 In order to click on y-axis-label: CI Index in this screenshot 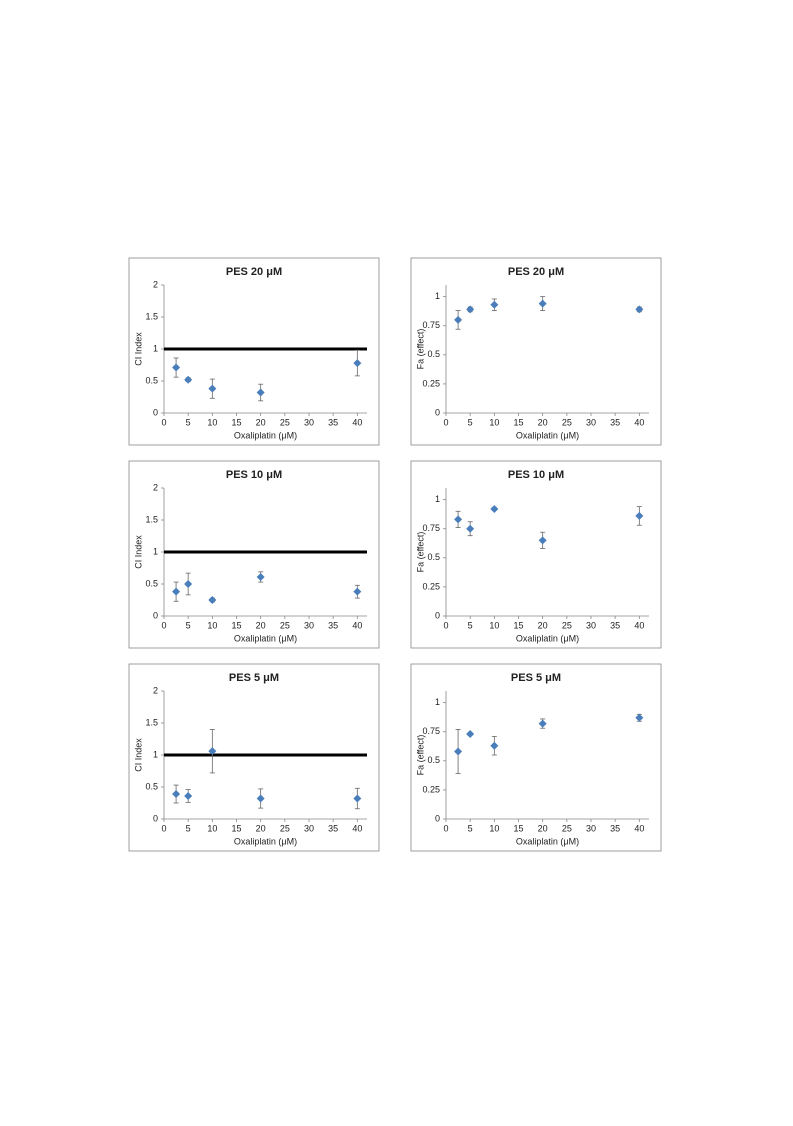, I will do `click(138, 755)`.